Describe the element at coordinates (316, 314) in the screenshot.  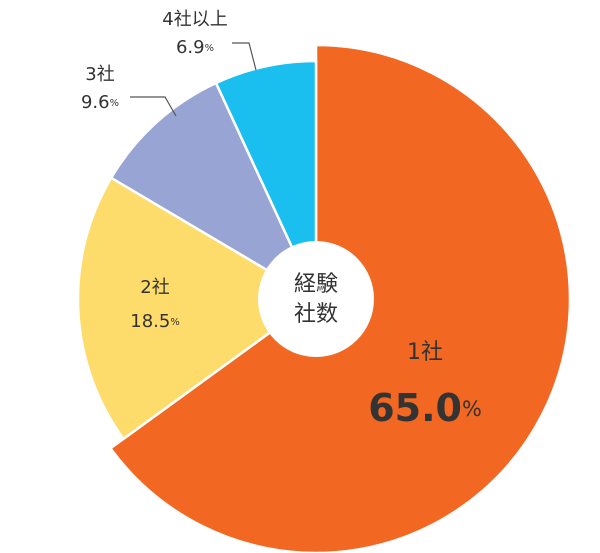
I see `center-label: 社数` at that location.